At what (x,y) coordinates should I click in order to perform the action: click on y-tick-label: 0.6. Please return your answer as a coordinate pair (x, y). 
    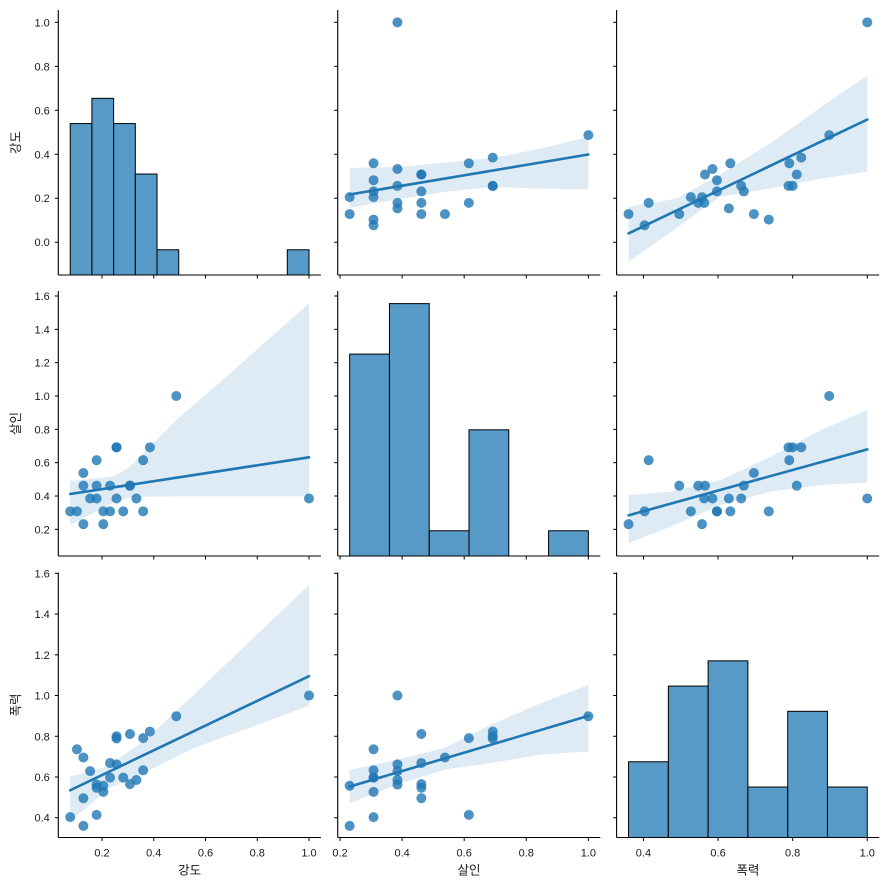
    Looking at the image, I should click on (42, 778).